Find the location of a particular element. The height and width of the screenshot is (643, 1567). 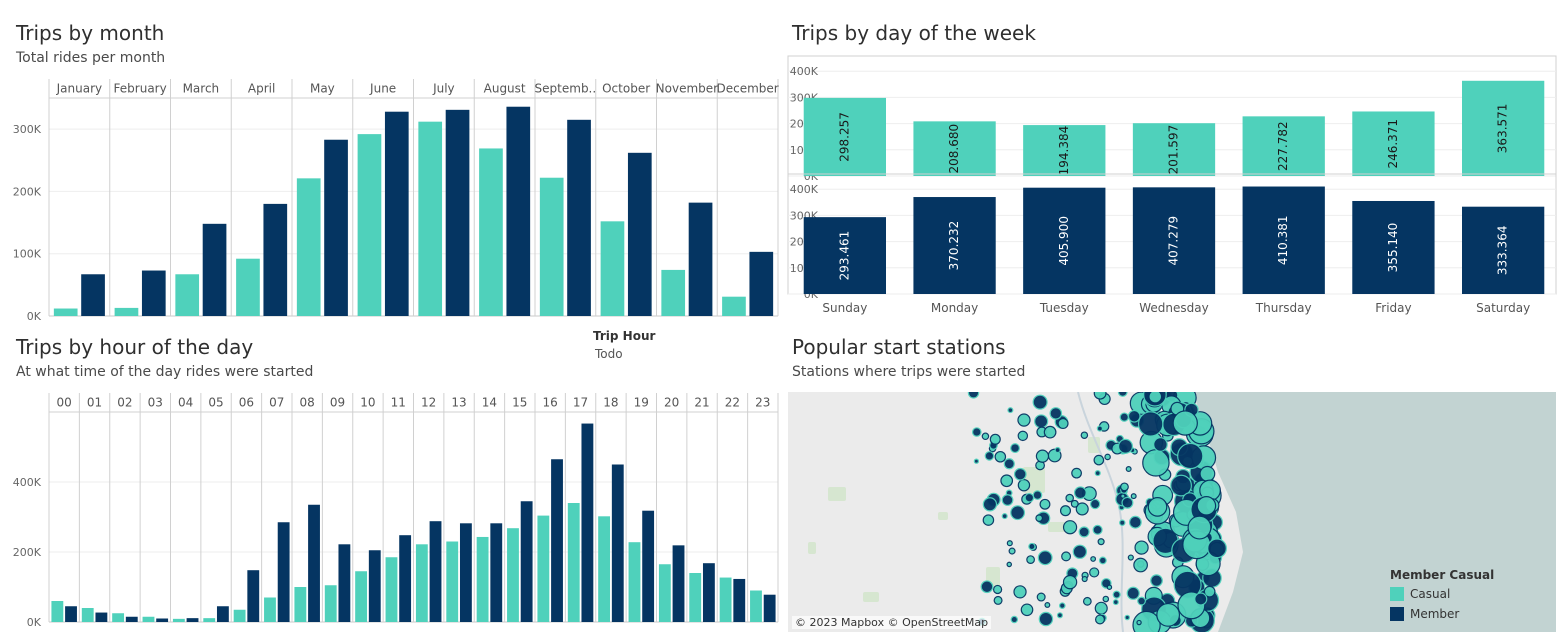

trip-hour-filter-label: Trip Hour is located at coordinates (624, 336).